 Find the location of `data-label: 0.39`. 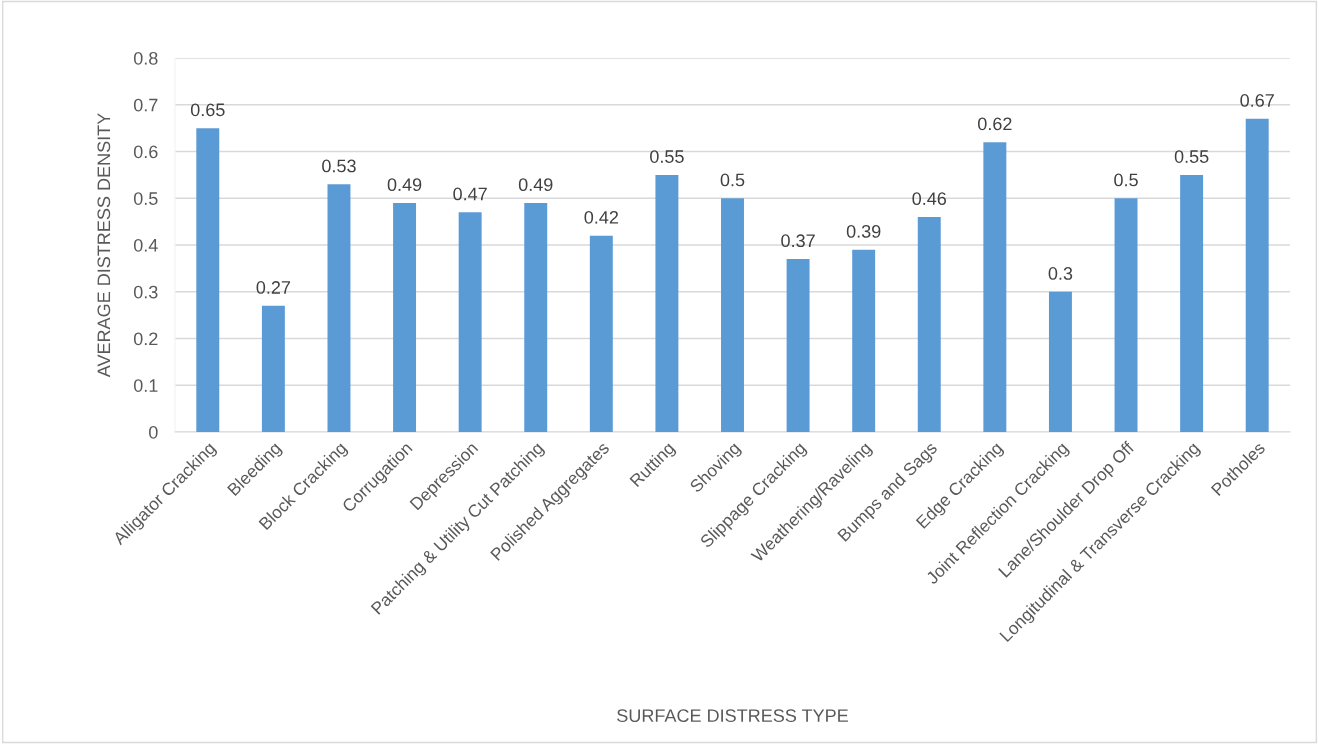

data-label: 0.39 is located at coordinates (863, 231).